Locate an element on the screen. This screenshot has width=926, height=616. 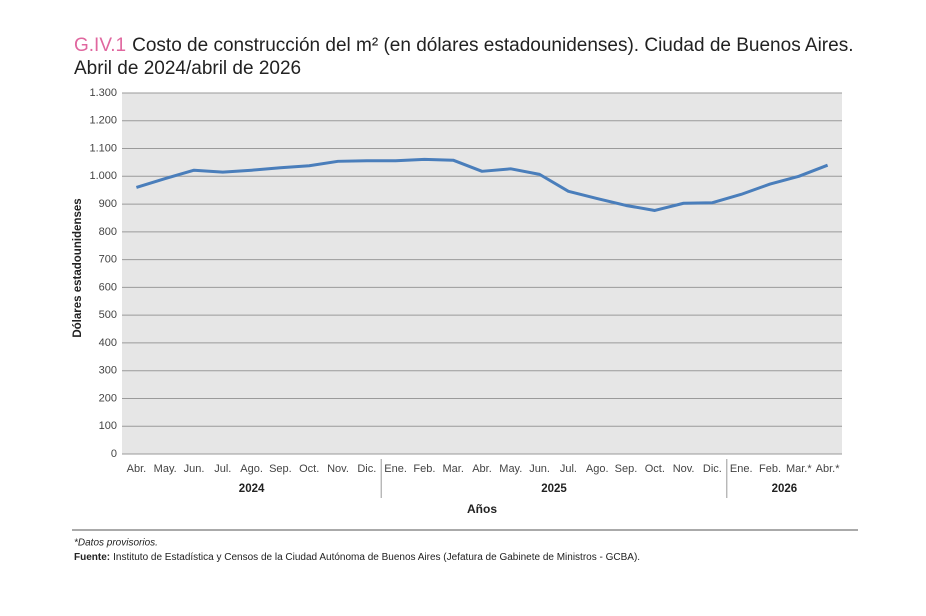
data-line is located at coordinates (482, 184).